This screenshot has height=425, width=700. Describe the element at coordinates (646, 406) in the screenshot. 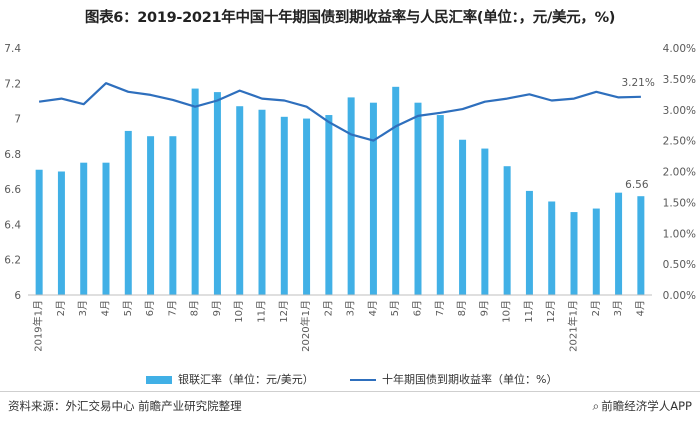

I see `brand-label: 前瞻经济学人APP` at that location.